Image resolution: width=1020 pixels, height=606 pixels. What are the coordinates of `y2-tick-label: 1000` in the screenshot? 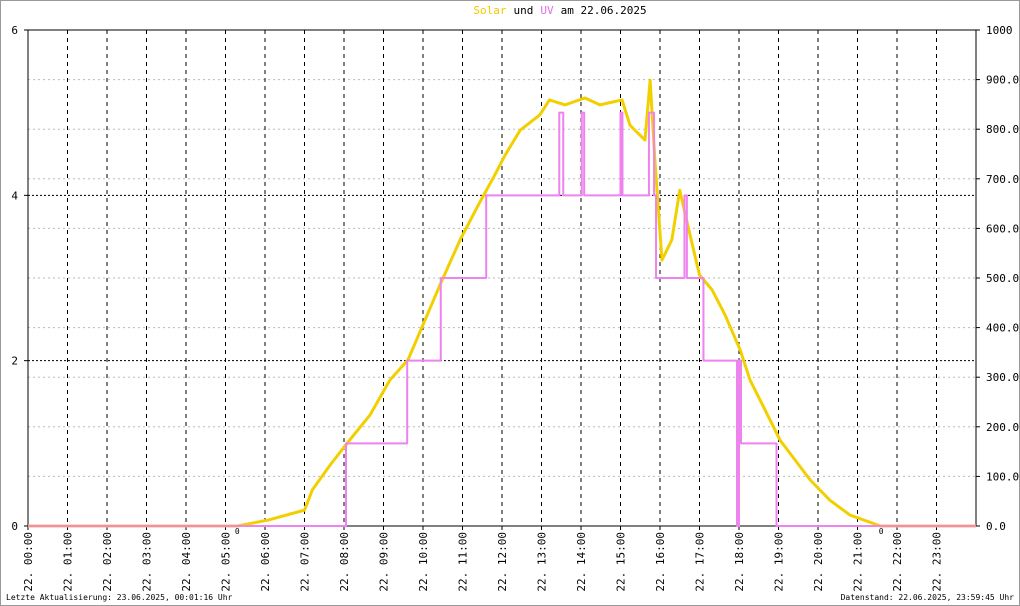 It's located at (999, 30).